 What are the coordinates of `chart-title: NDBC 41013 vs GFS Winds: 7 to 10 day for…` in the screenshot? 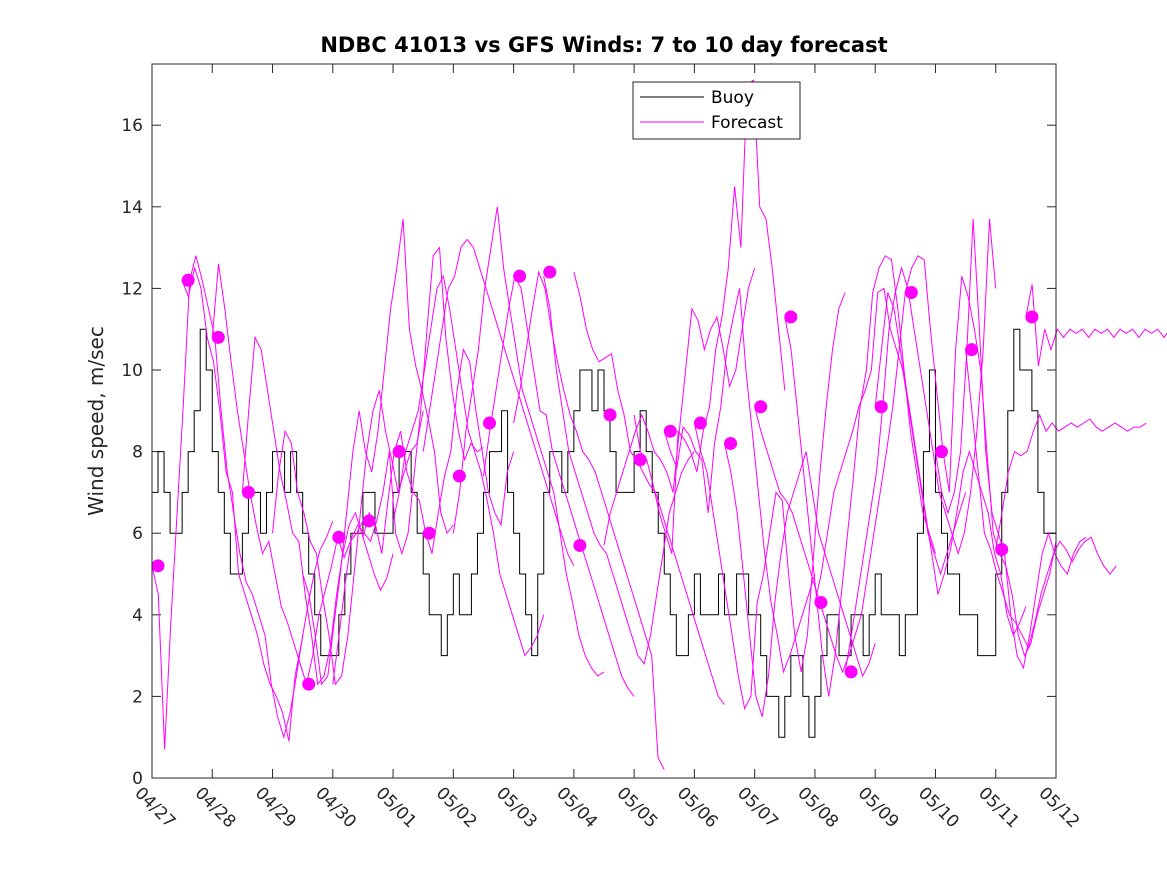 It's located at (603, 45).